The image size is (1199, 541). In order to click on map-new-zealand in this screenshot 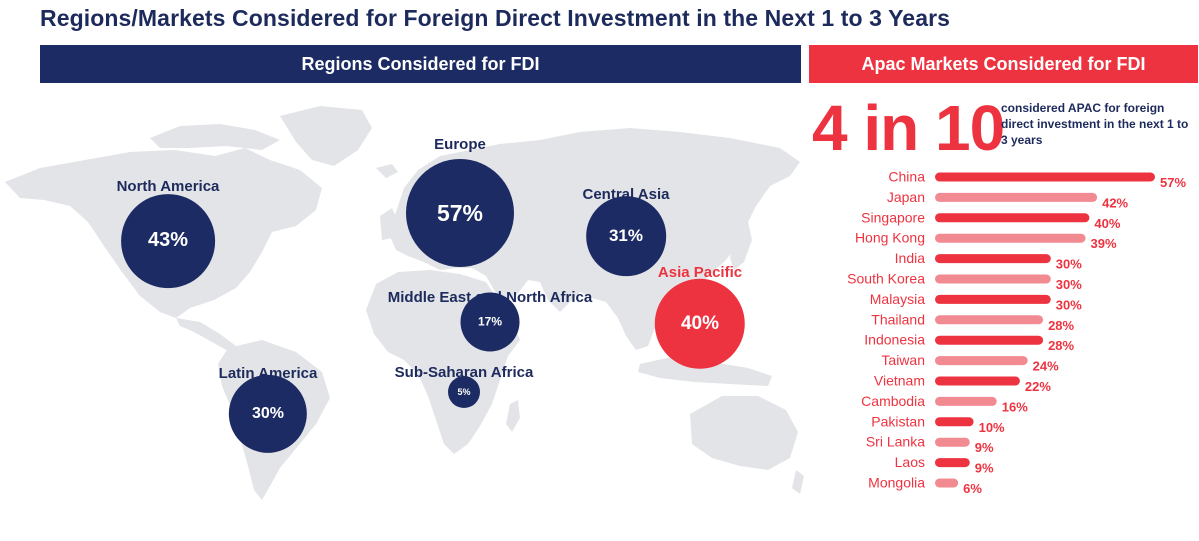, I will do `click(798, 482)`.